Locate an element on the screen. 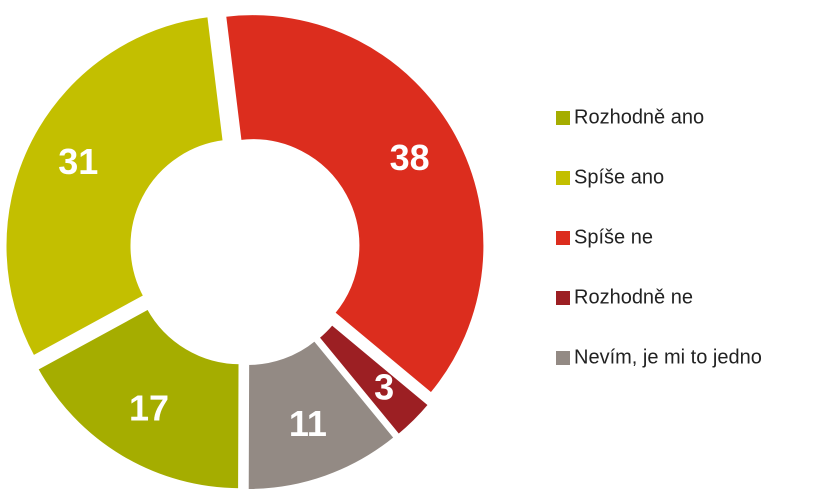 This screenshot has width=827, height=496. legend-label: Rozhodně ano is located at coordinates (639, 117).